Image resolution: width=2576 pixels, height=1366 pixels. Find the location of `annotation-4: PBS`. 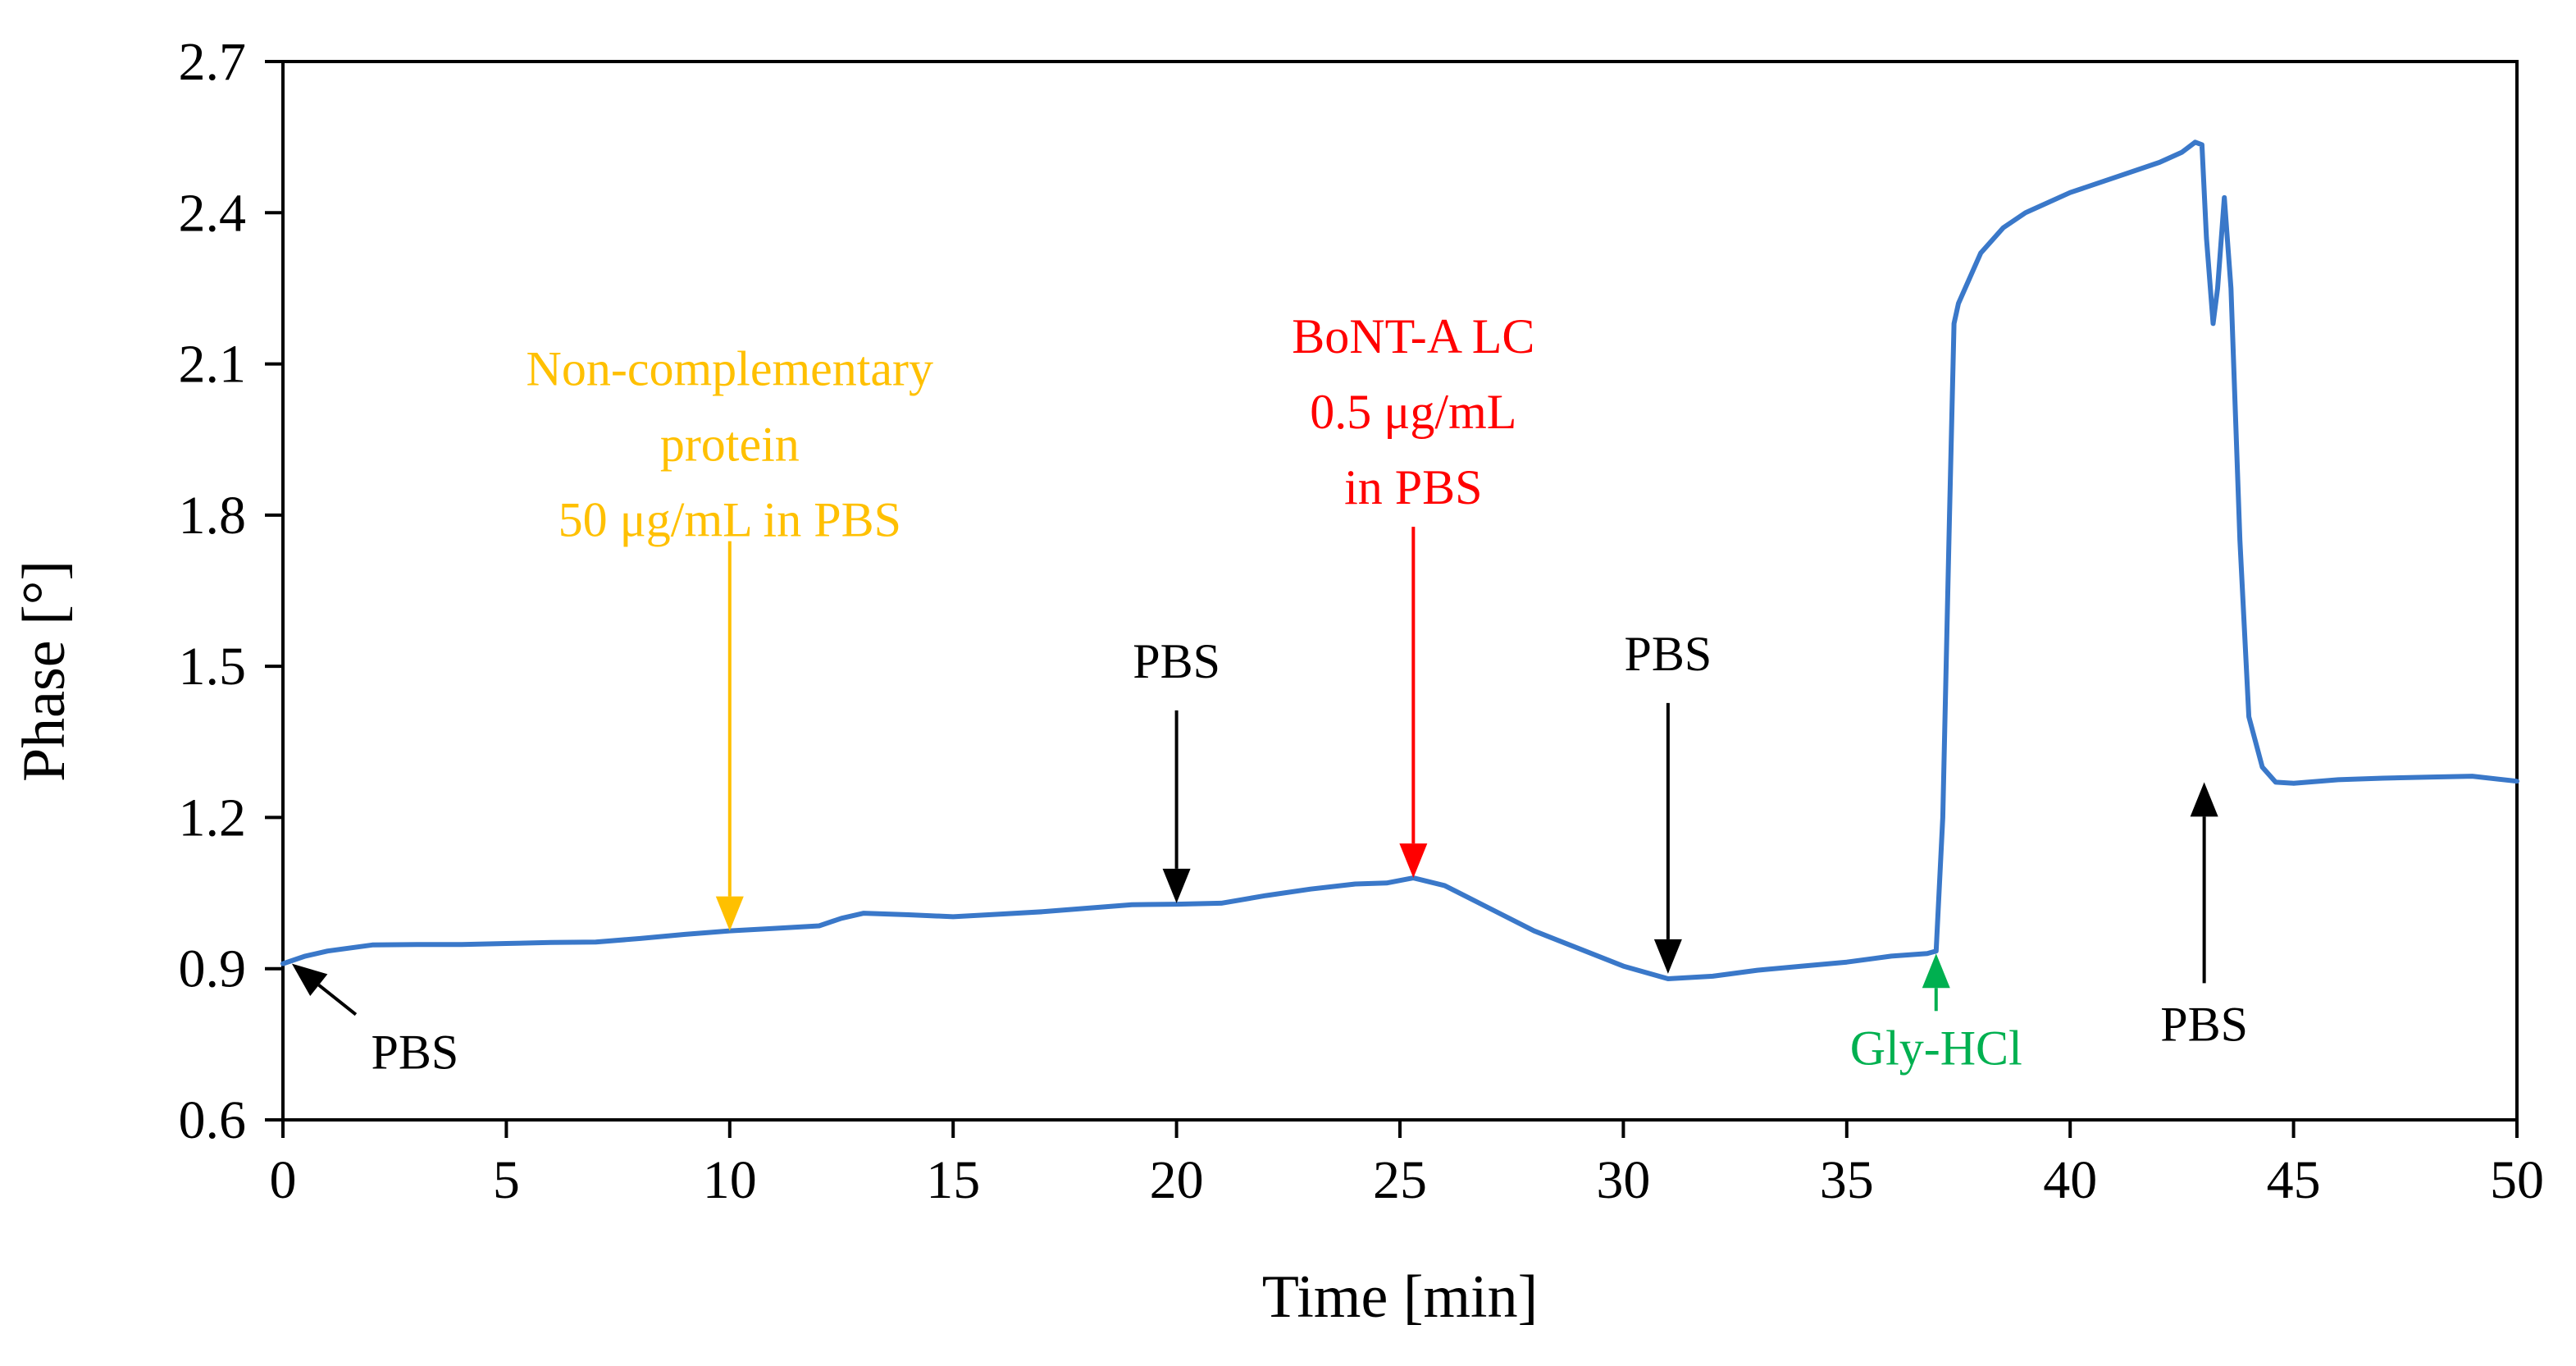

annotation-4: PBS is located at coordinates (1668, 800).